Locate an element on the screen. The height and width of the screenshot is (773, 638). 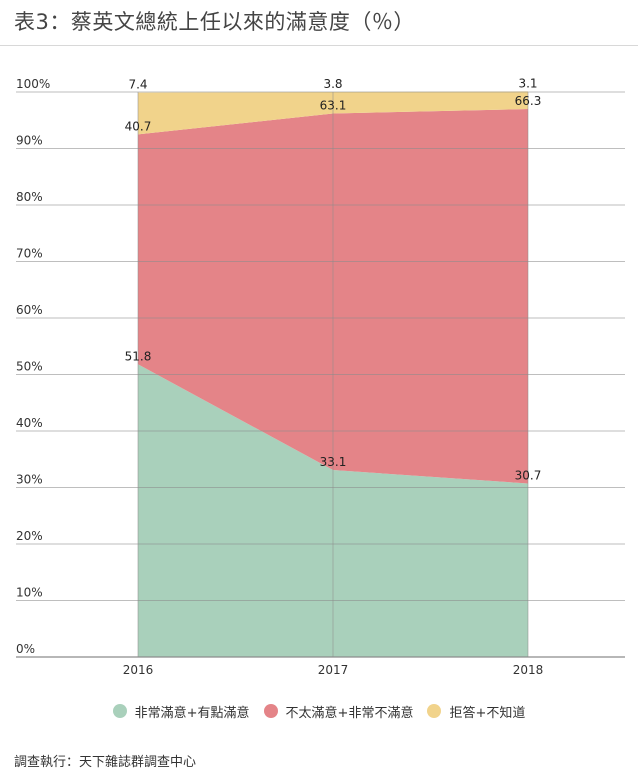
legend-item-no-answer: 拒答+不知道 is located at coordinates (476, 711).